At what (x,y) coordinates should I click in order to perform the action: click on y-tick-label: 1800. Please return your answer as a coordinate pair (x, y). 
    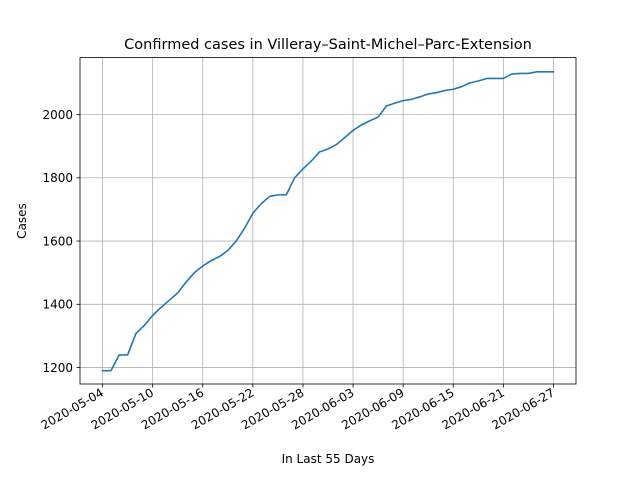
    Looking at the image, I should click on (57, 178).